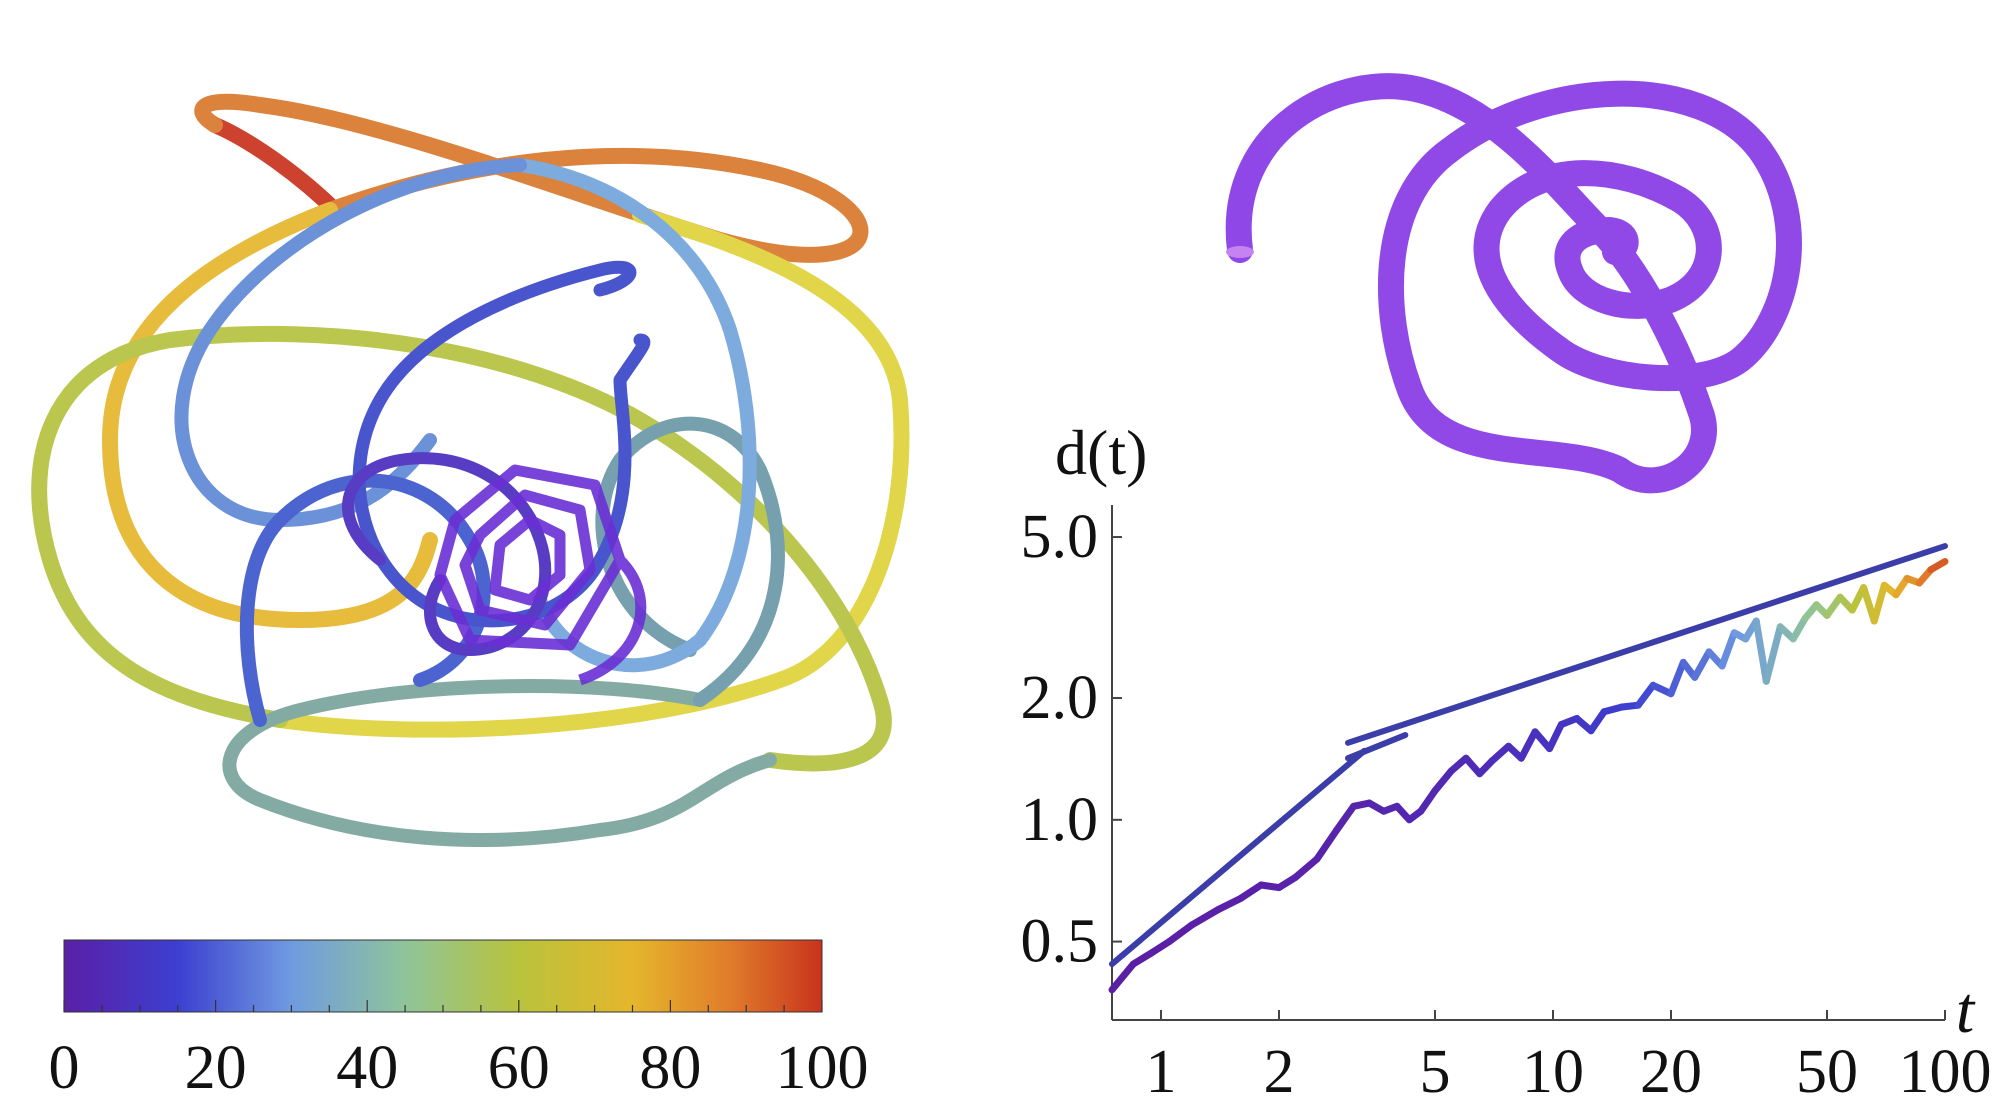 The image size is (2000, 1100). What do you see at coordinates (501, 444) in the screenshot?
I see `tube-segment-blue-inner` at bounding box center [501, 444].